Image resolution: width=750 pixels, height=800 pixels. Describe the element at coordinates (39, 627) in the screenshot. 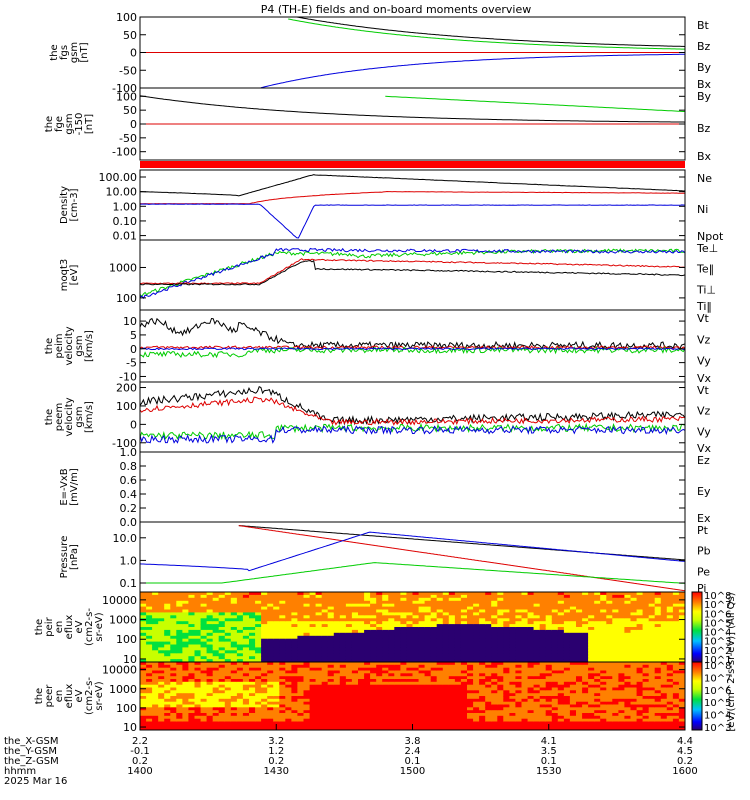

I see `spec_ion-ylabel-line: the` at that location.